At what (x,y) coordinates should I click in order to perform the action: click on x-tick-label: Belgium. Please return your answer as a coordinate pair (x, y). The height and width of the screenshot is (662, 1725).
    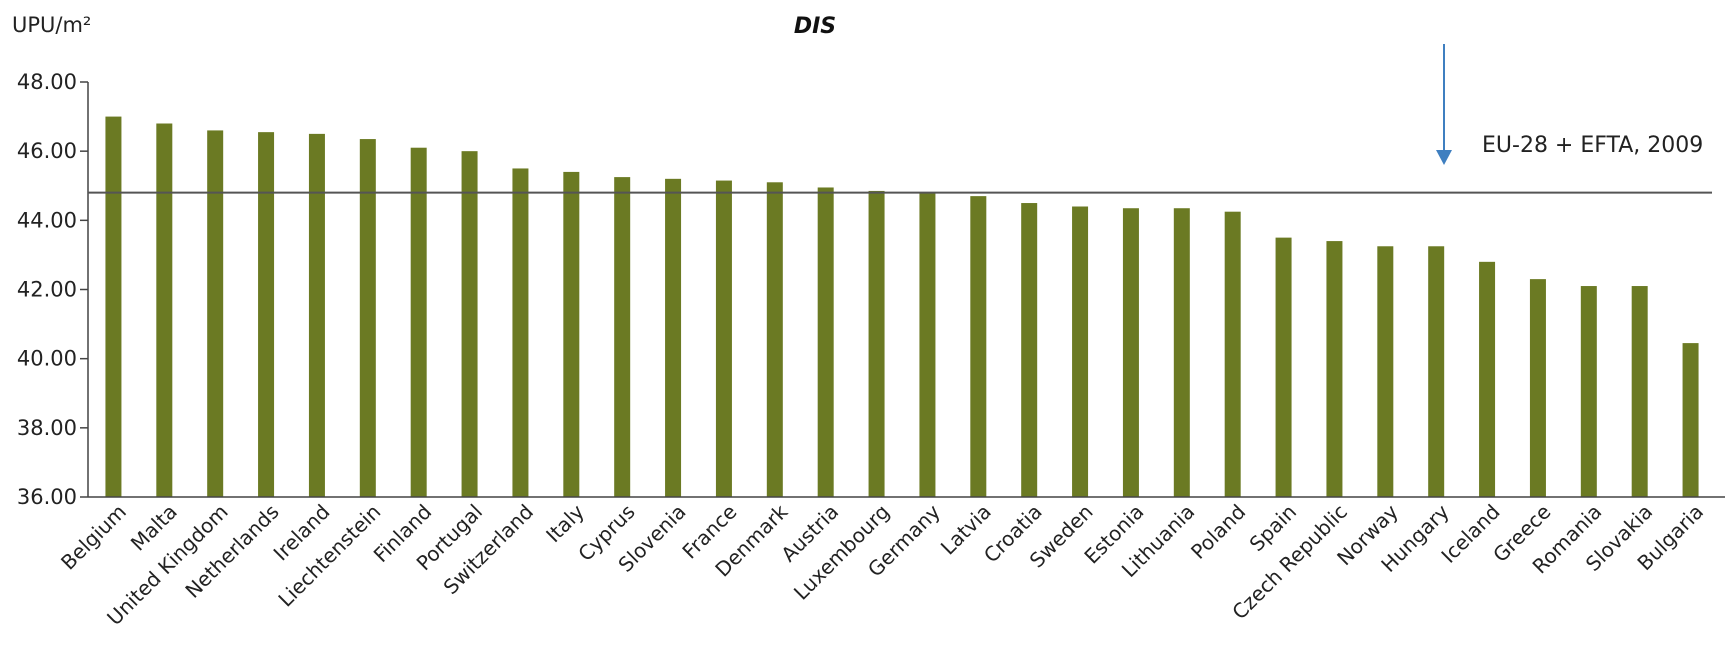
    Looking at the image, I should click on (93, 537).